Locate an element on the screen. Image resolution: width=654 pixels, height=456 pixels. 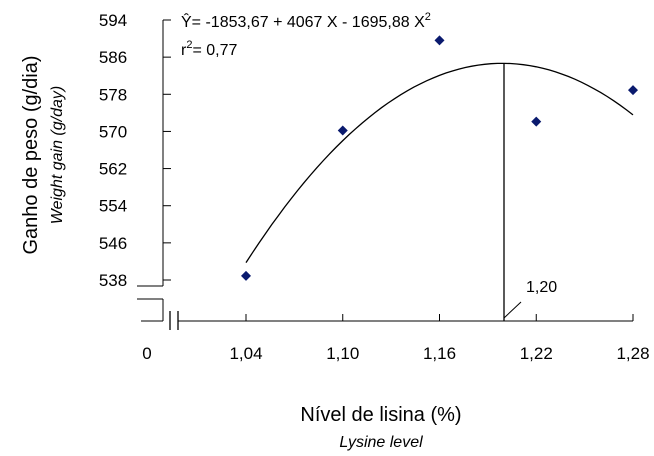
r-squared: r2= 0,77 is located at coordinates (209, 49).